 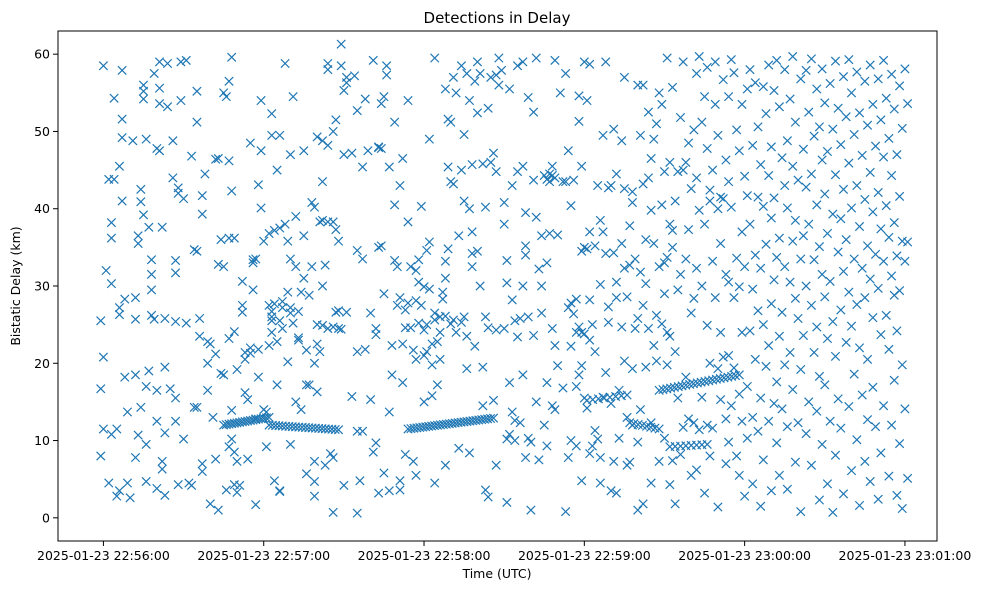 I want to click on x-tick-label: 2025-01-23 22:57:00, so click(x=263, y=555).